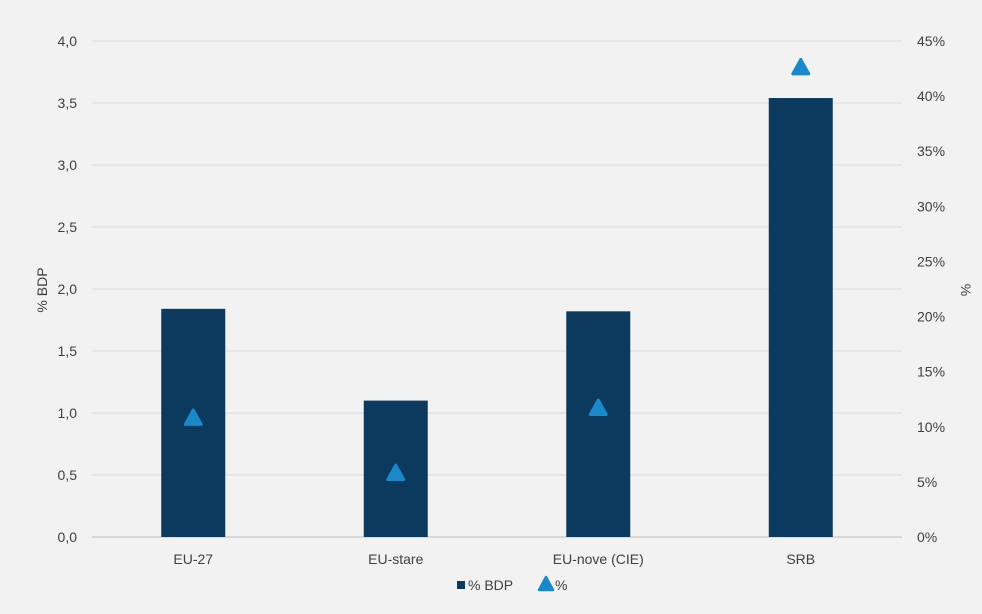  Describe the element at coordinates (931, 151) in the screenshot. I see `right-tick-label: 35%` at that location.